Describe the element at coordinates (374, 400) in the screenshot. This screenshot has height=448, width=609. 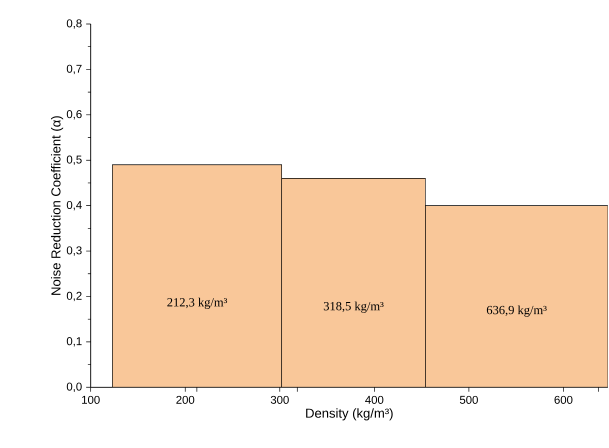
I see `x-tick-label: 400` at that location.